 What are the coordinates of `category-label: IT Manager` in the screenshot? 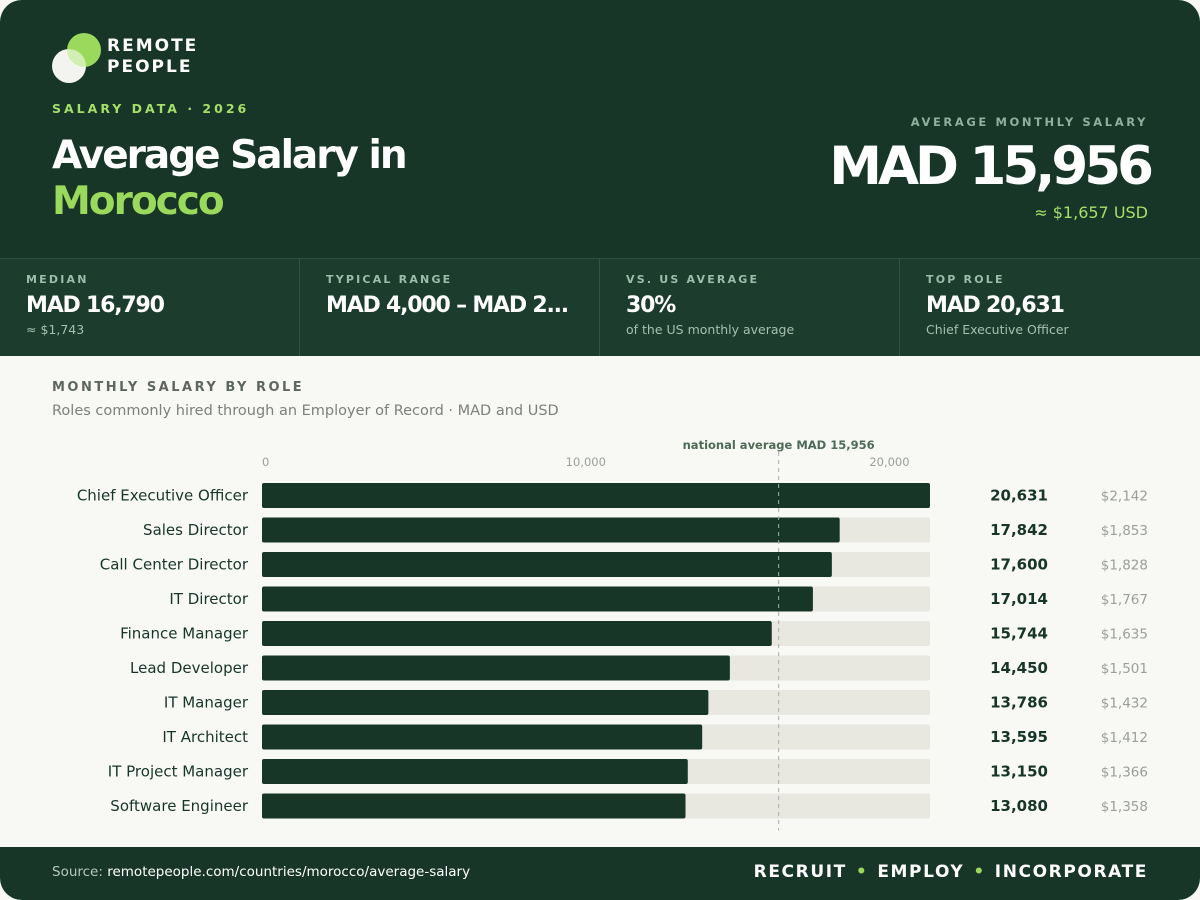 It's located at (206, 703).